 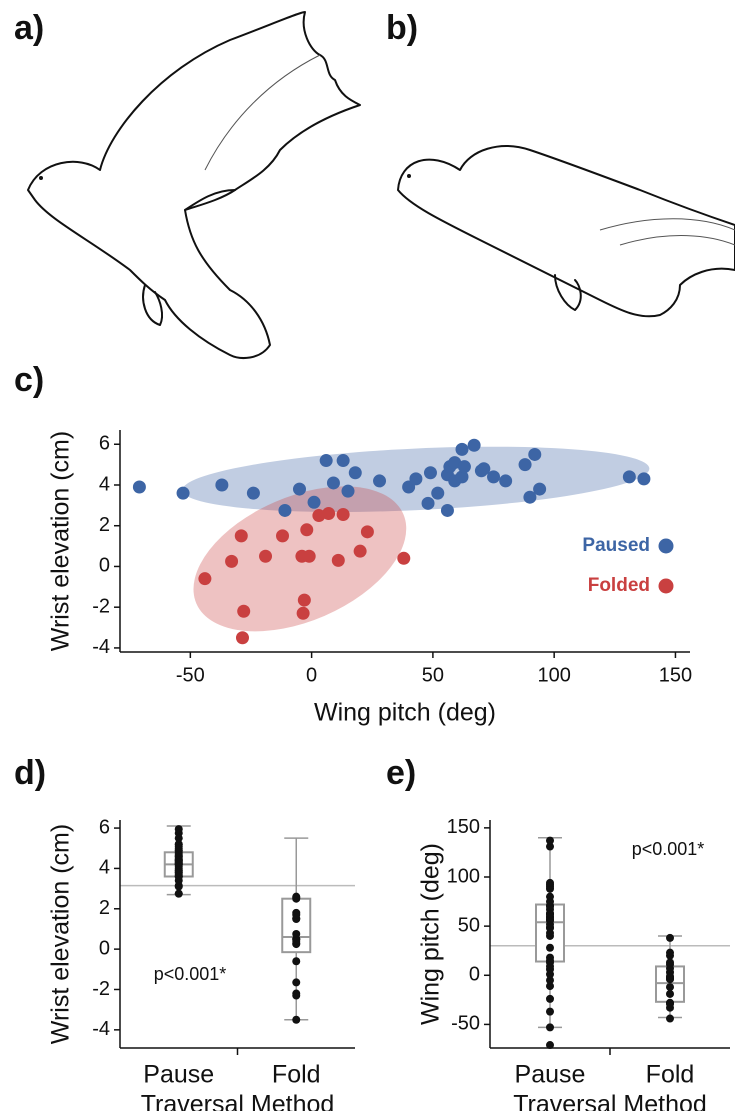 I want to click on x-tick-label: 50, so click(x=433, y=675).